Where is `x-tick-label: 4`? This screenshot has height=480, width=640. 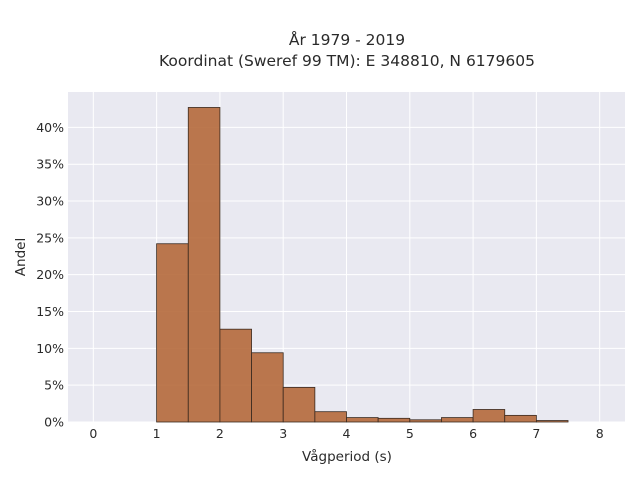
x-tick-label: 4 is located at coordinates (347, 433).